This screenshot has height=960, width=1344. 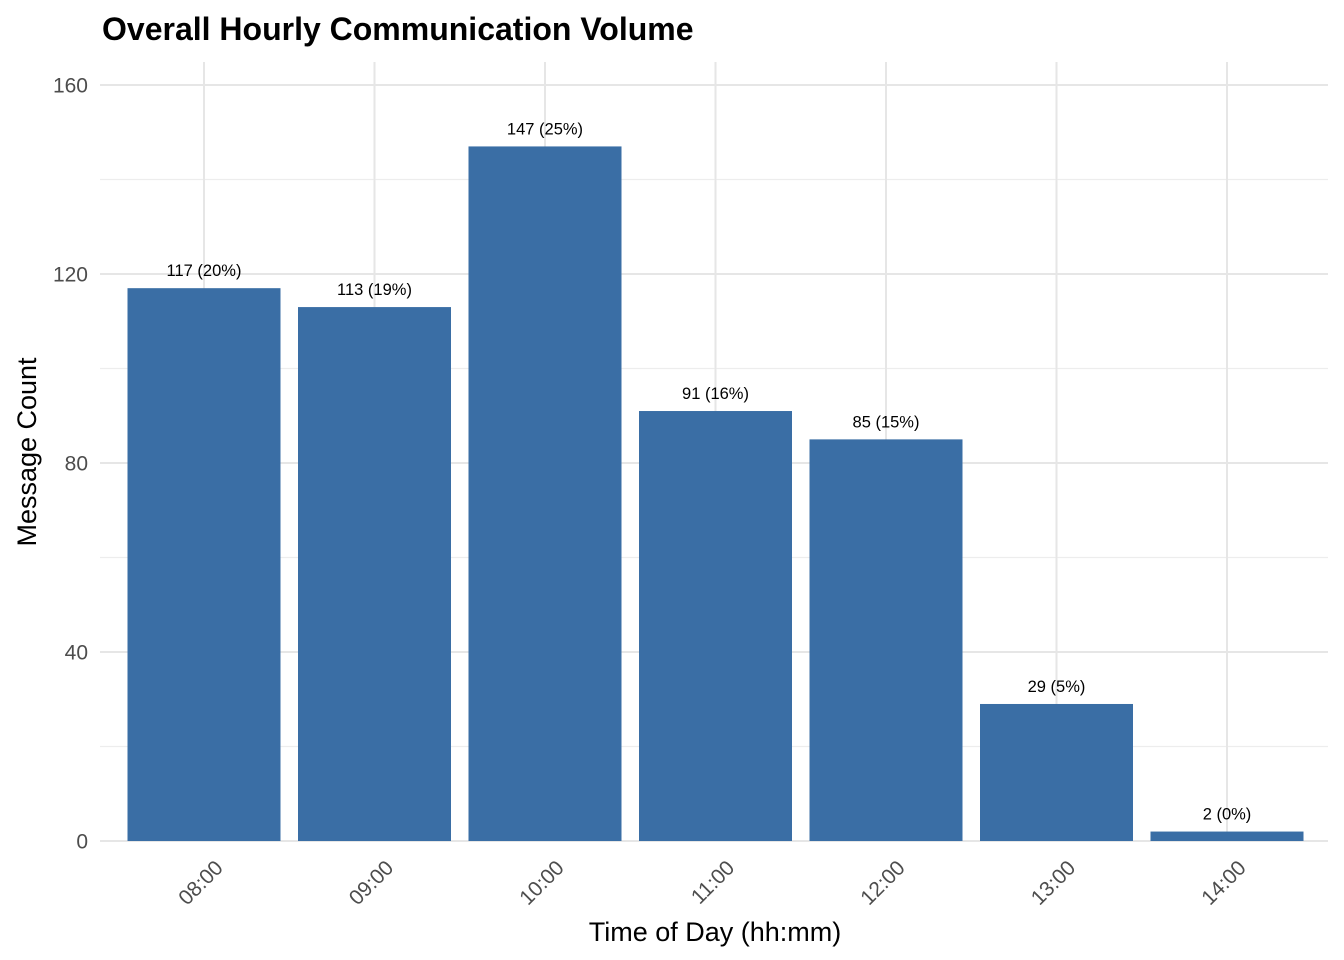 What do you see at coordinates (374, 290) in the screenshot?
I see `data-label: 113 (19%)` at bounding box center [374, 290].